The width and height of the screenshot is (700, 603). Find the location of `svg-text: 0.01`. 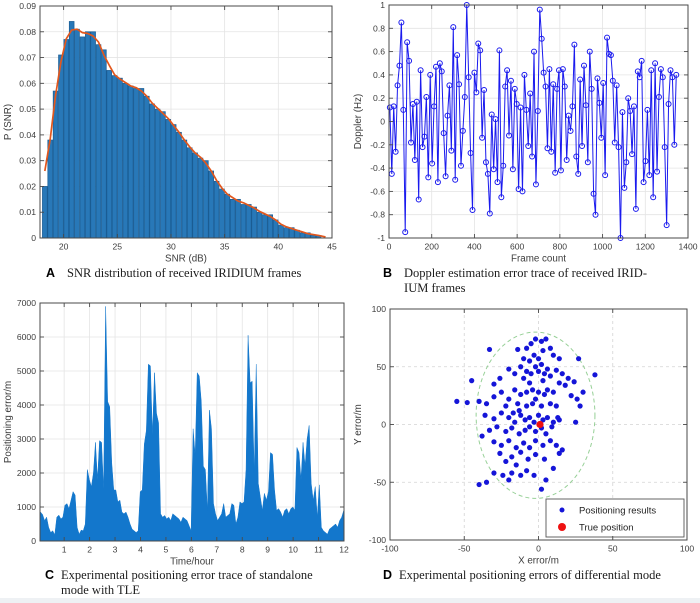

svg-text: 0.01 is located at coordinates (27, 212).